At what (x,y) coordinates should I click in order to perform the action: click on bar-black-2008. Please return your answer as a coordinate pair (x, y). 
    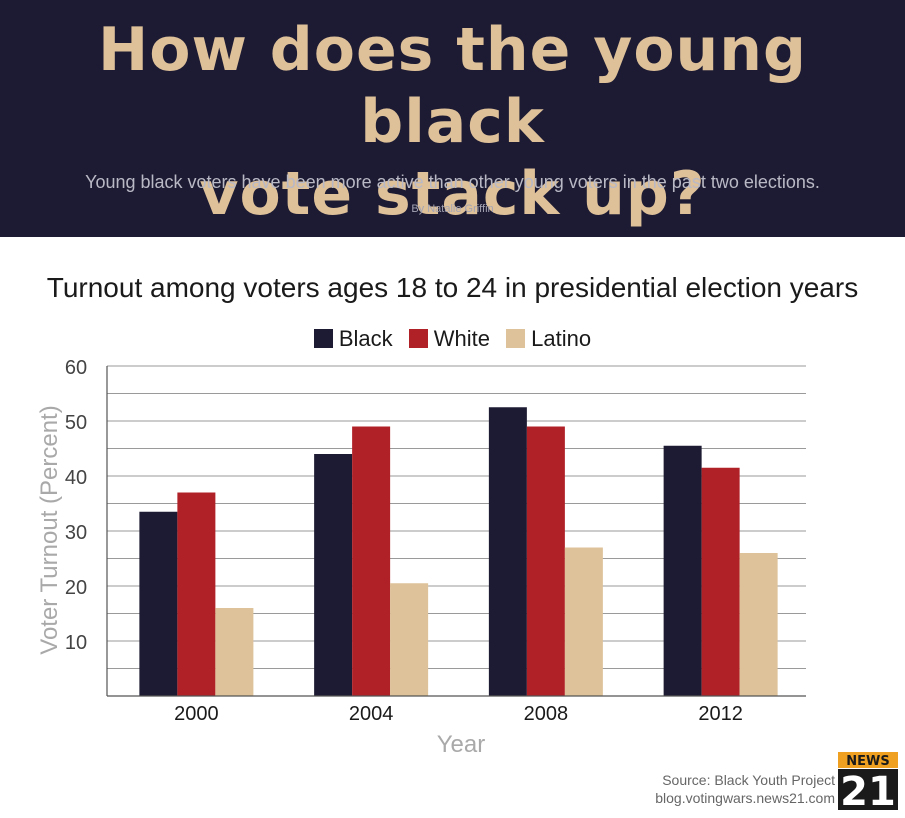
    Looking at the image, I should click on (507, 551).